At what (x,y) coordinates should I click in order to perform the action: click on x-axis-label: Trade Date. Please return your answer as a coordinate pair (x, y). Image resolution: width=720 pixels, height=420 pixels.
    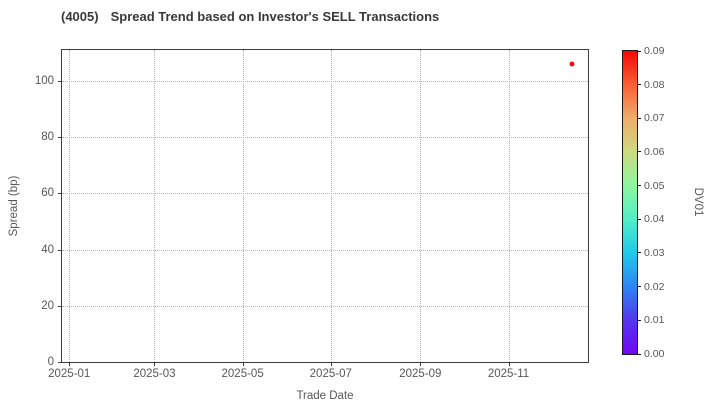
    Looking at the image, I should click on (325, 396).